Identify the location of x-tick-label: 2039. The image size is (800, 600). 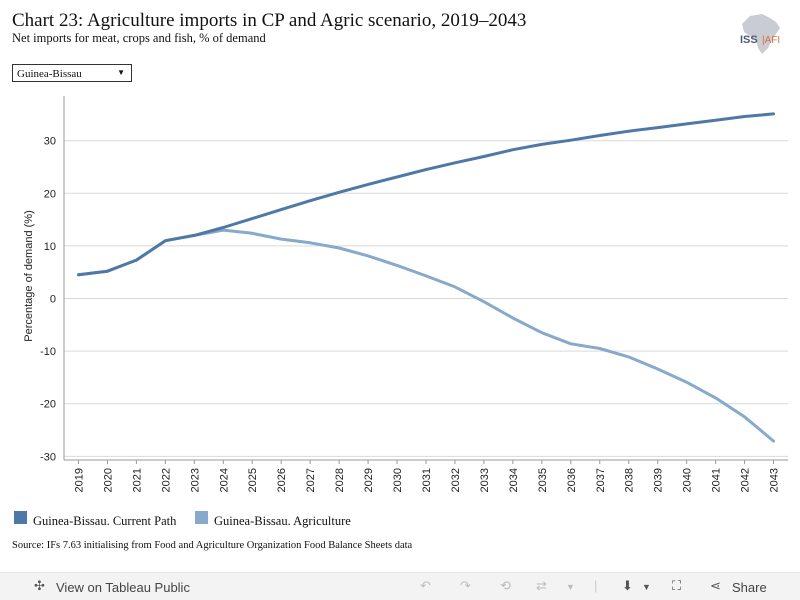
(659, 480).